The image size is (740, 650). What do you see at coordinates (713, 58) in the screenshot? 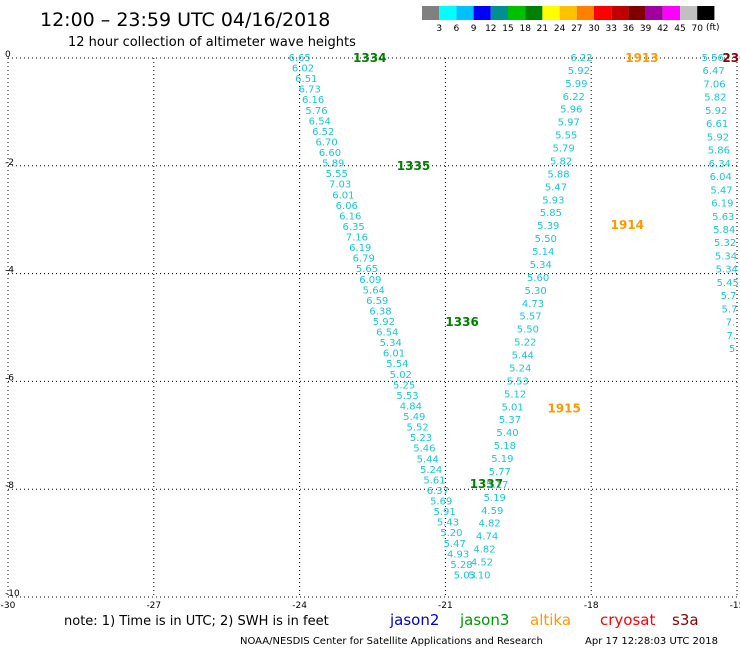
I see `wave-height-value: 5.56` at bounding box center [713, 58].